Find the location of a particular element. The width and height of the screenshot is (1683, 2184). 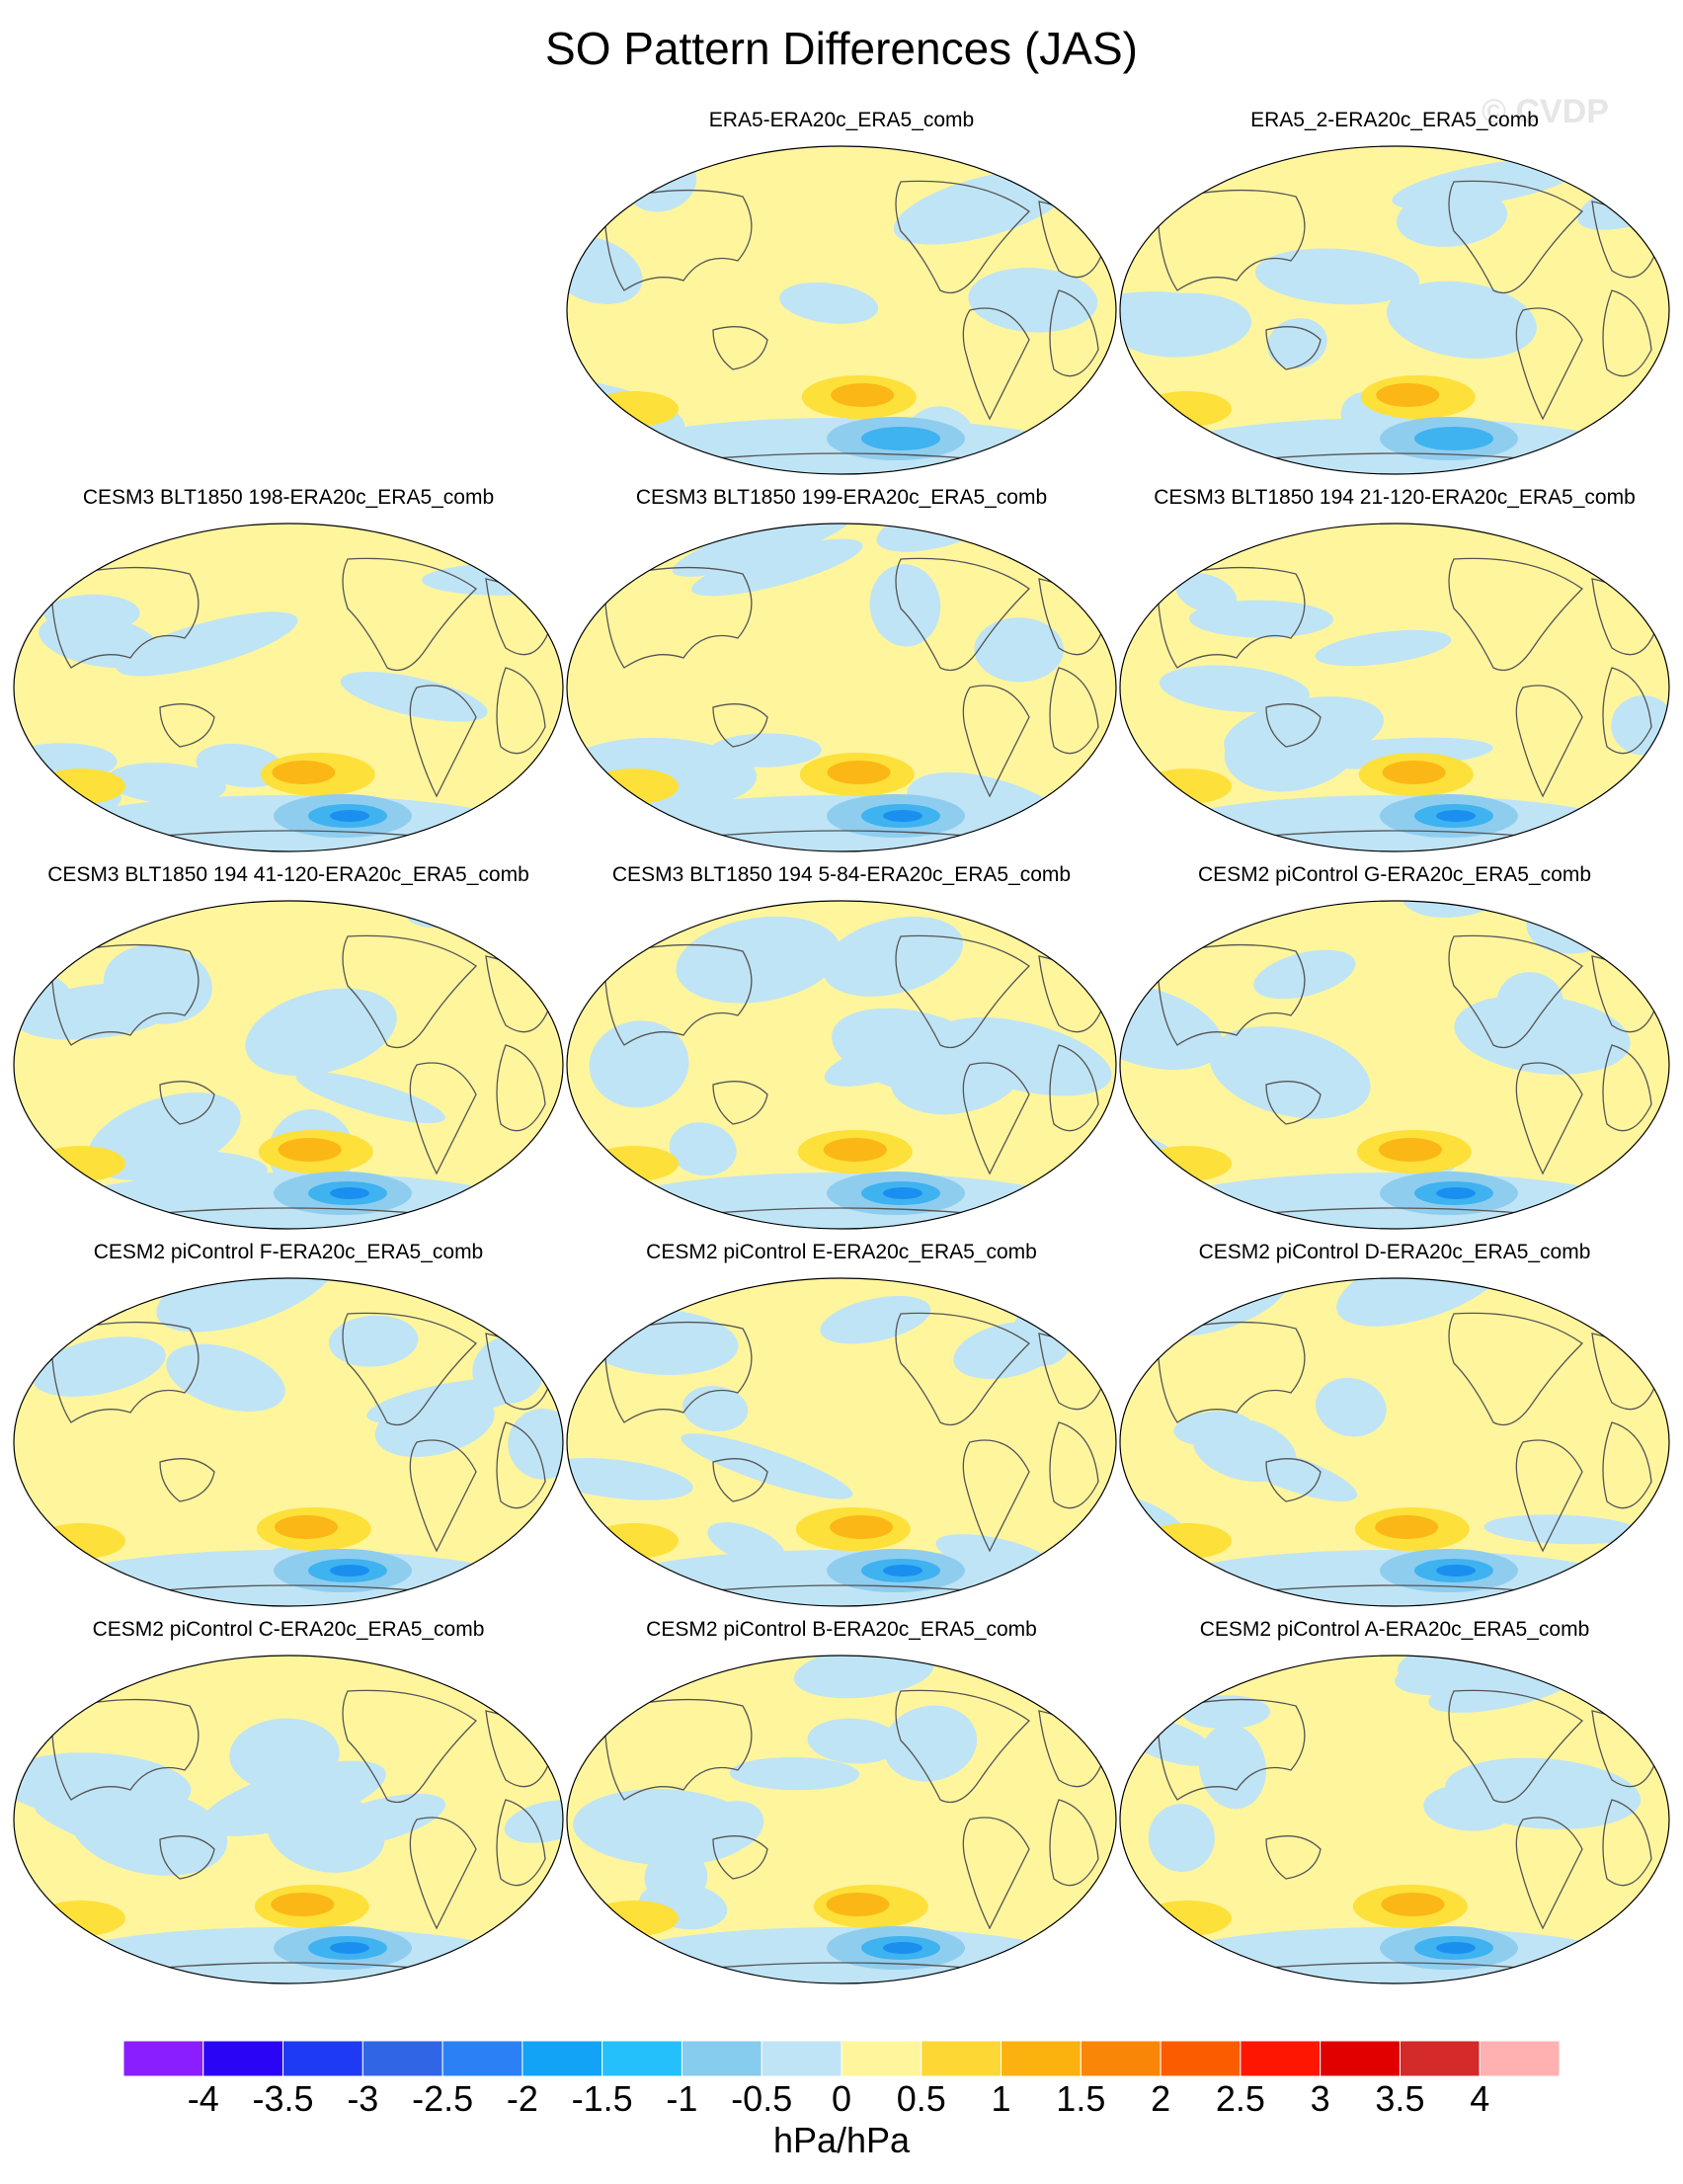

map-panel: CESM2 piControl F-ERA20c_ERA5_comb is located at coordinates (288, 1431).